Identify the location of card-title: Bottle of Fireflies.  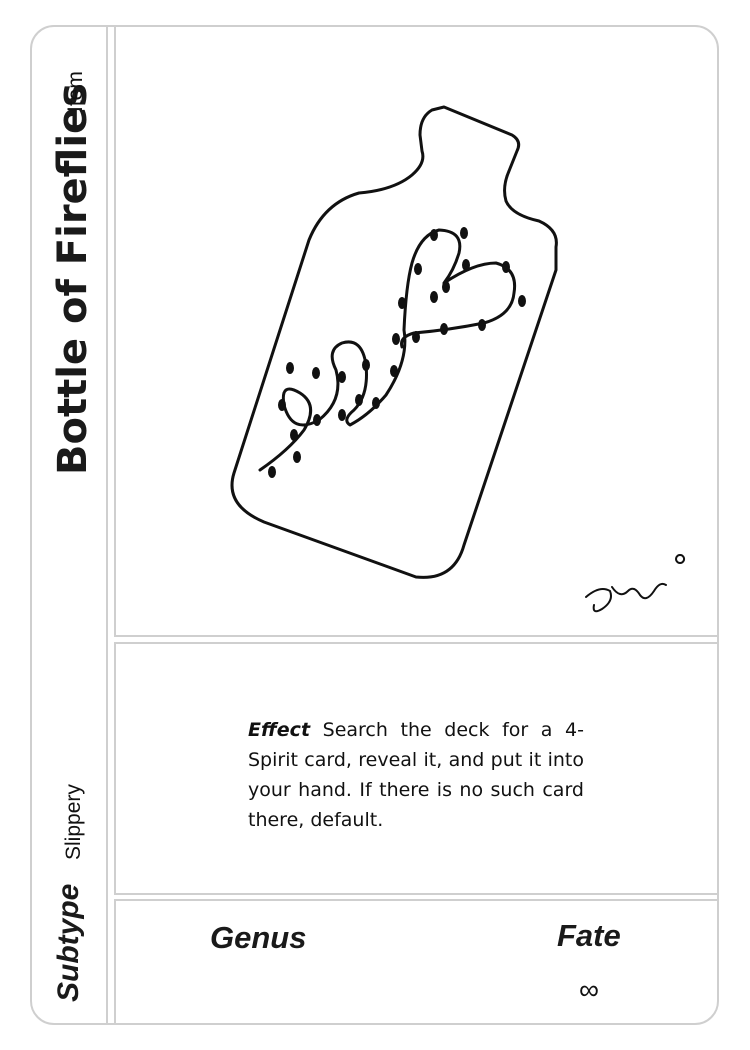
(73, 279).